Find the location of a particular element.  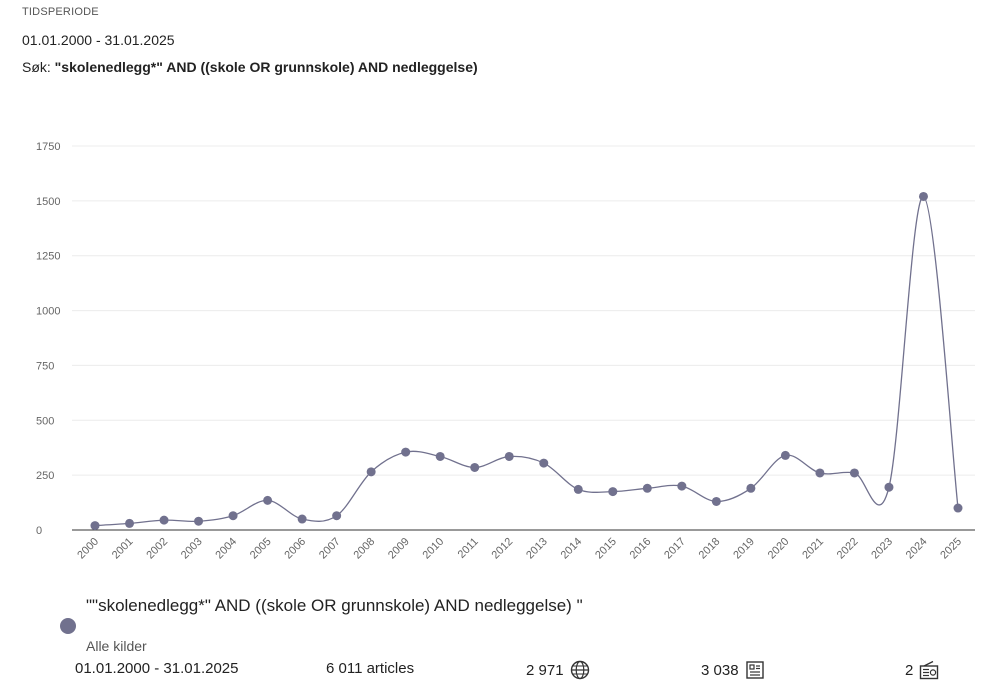

x-tick-label: 2015 is located at coordinates (606, 549).